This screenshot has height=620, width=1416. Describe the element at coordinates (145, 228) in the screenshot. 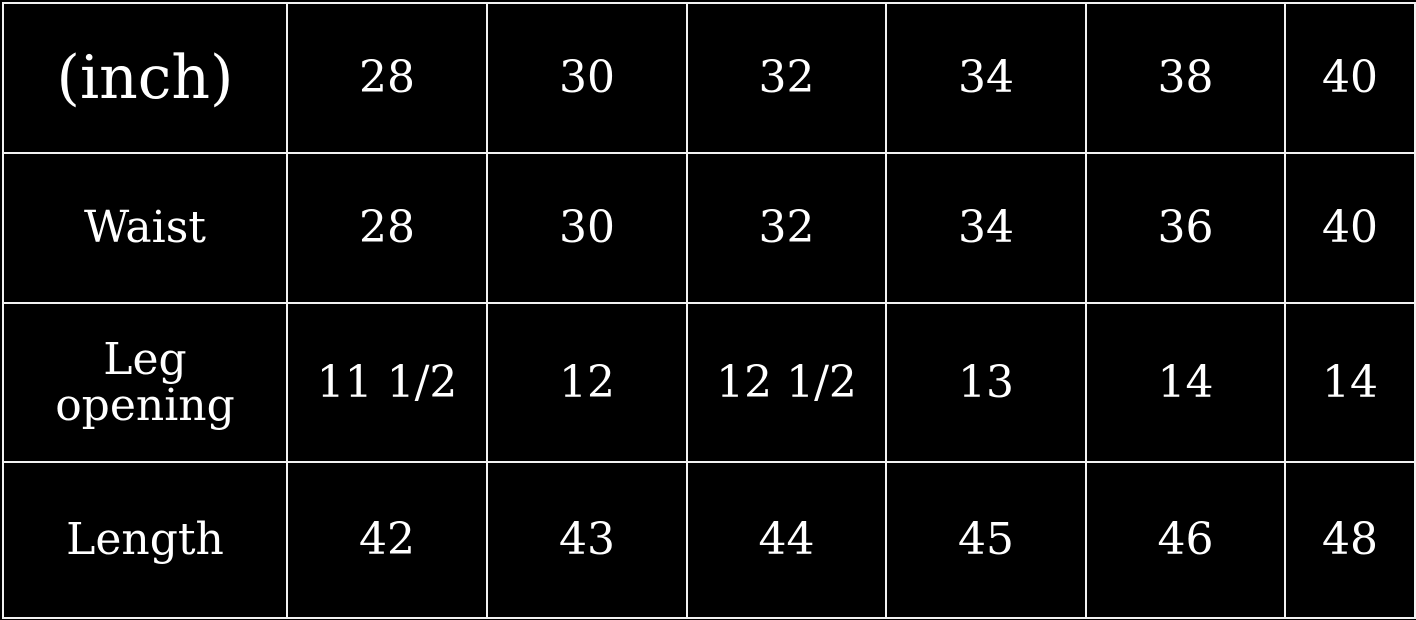

I see `row-label: Waist` at that location.